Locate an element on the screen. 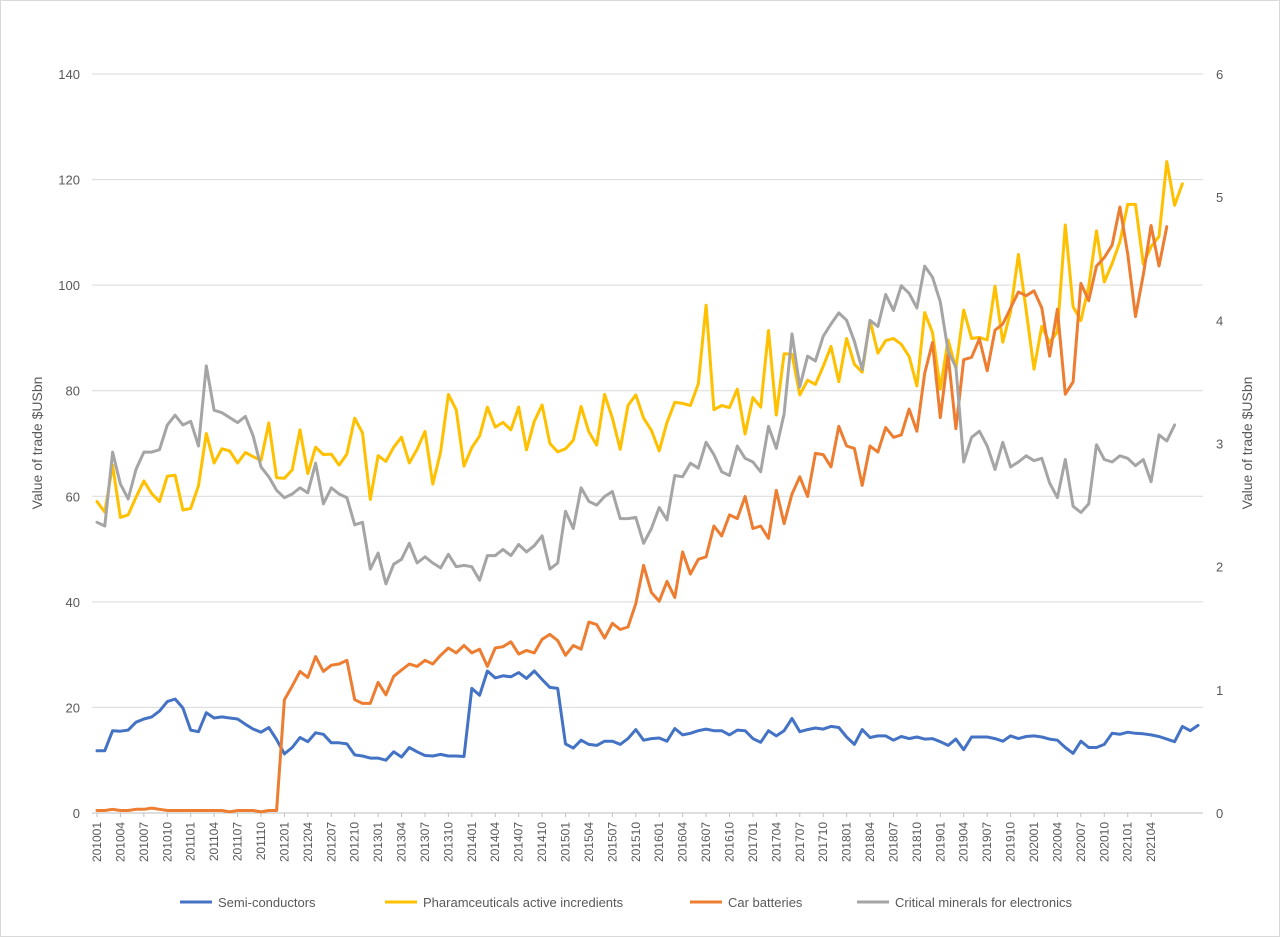  x-tick-label: 201204 is located at coordinates (308, 842).